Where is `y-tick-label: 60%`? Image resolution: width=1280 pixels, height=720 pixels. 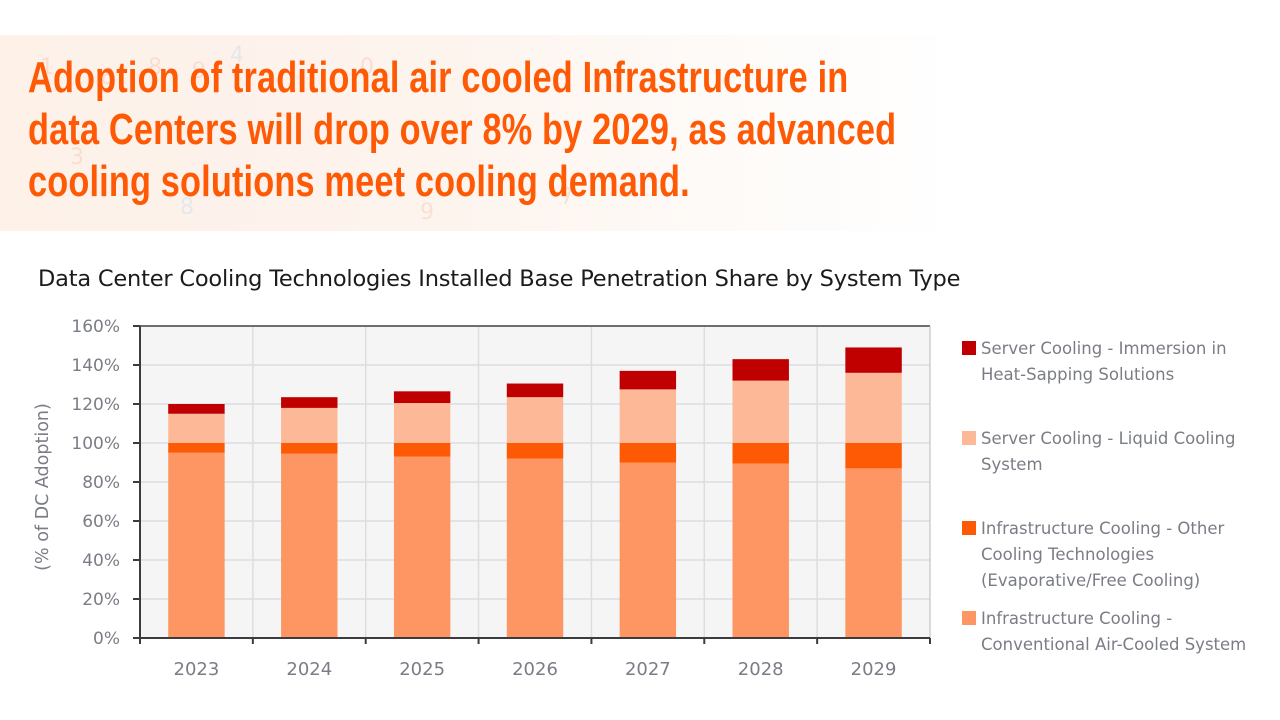 y-tick-label: 60% is located at coordinates (101, 522).